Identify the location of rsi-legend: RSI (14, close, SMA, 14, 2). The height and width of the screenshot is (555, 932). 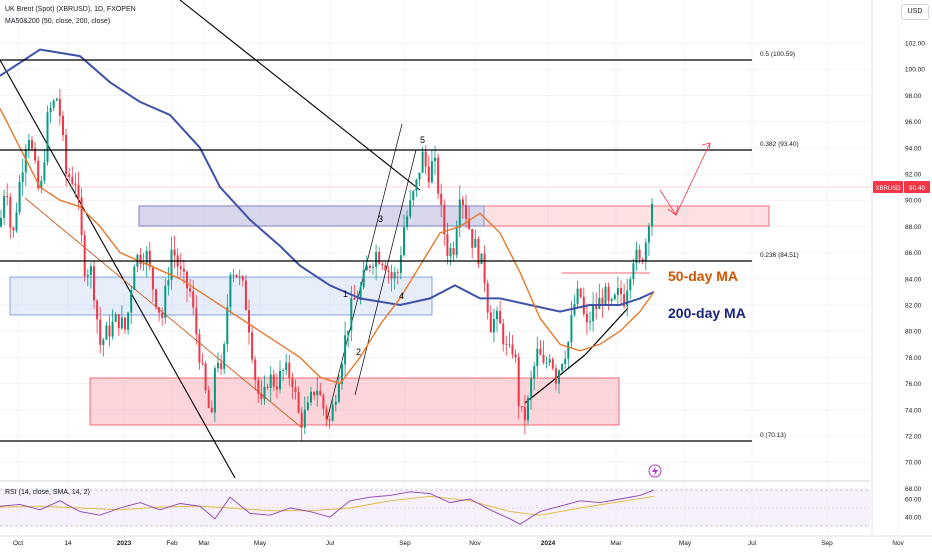
(47, 492).